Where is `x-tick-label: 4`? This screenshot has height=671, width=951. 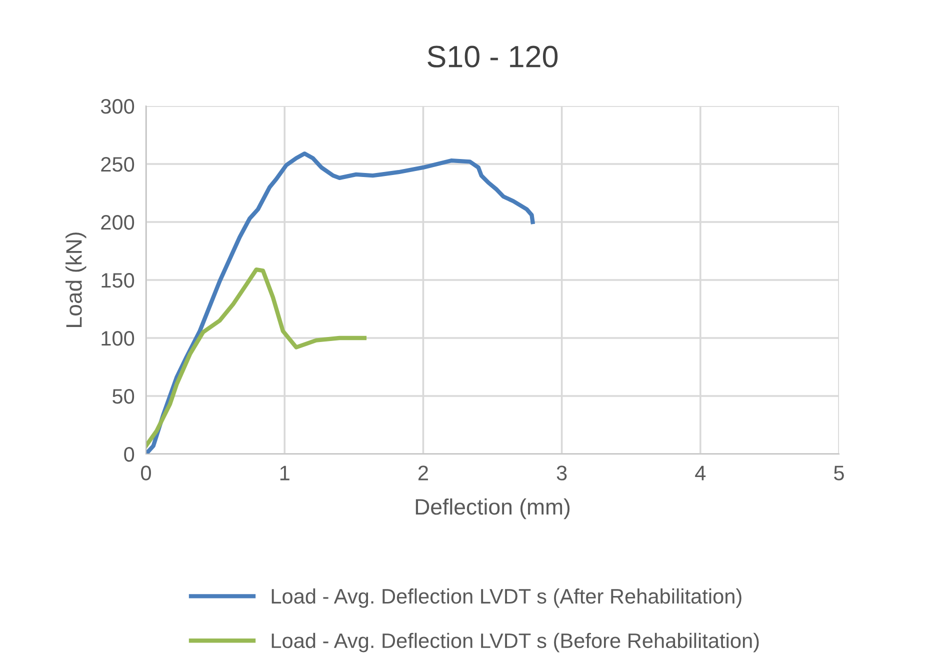
x-tick-label: 4 is located at coordinates (700, 473).